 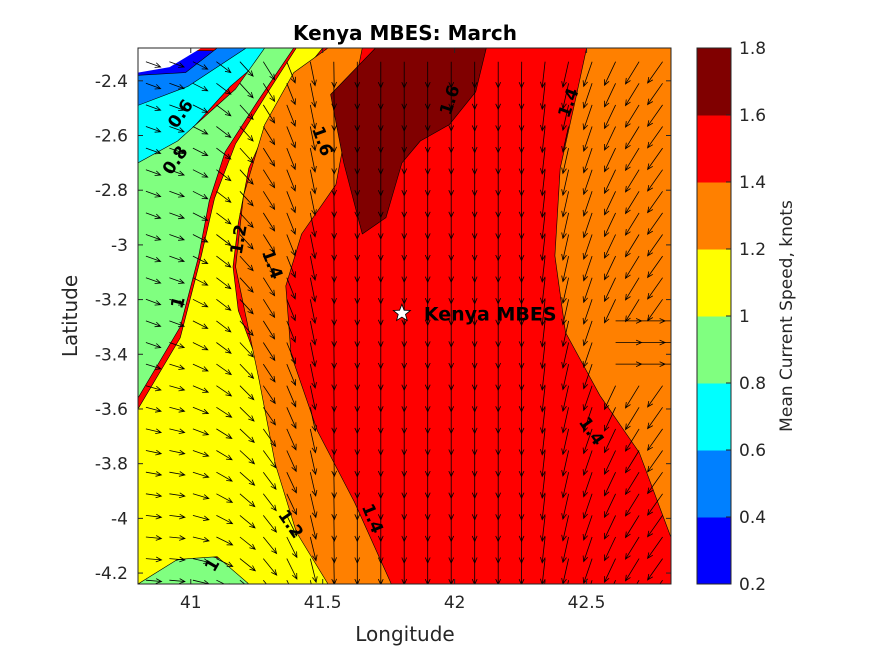 What do you see at coordinates (119, 246) in the screenshot?
I see `y-tick-label: -3` at bounding box center [119, 246].